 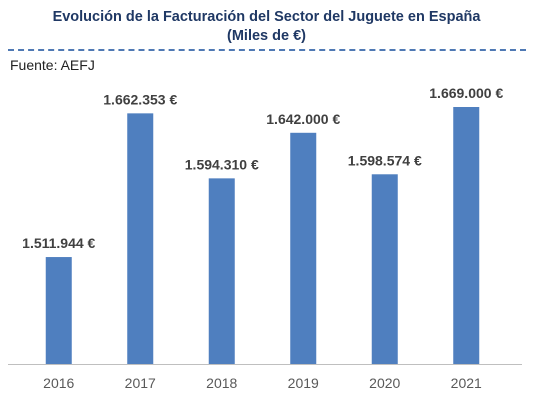 What do you see at coordinates (262, 383) in the screenshot?
I see `x-tick-labels-group: 2016 2017 2018 2019 2020 2021` at bounding box center [262, 383].